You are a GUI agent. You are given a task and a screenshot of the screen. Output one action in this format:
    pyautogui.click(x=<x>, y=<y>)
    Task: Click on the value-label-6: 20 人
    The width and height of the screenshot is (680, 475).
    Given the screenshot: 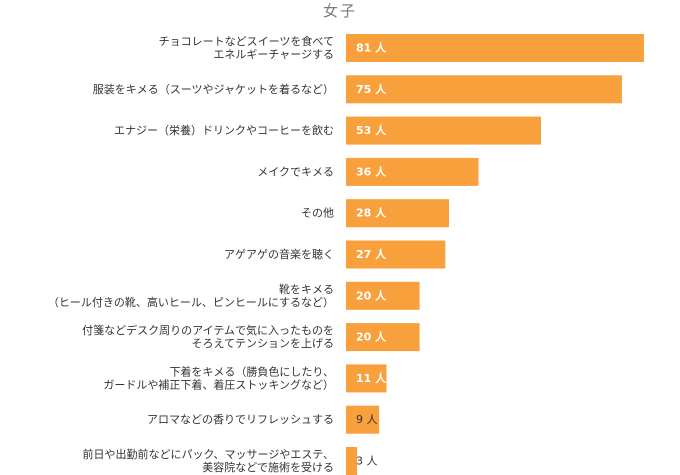 What is the action you would take?
    pyautogui.click(x=371, y=295)
    